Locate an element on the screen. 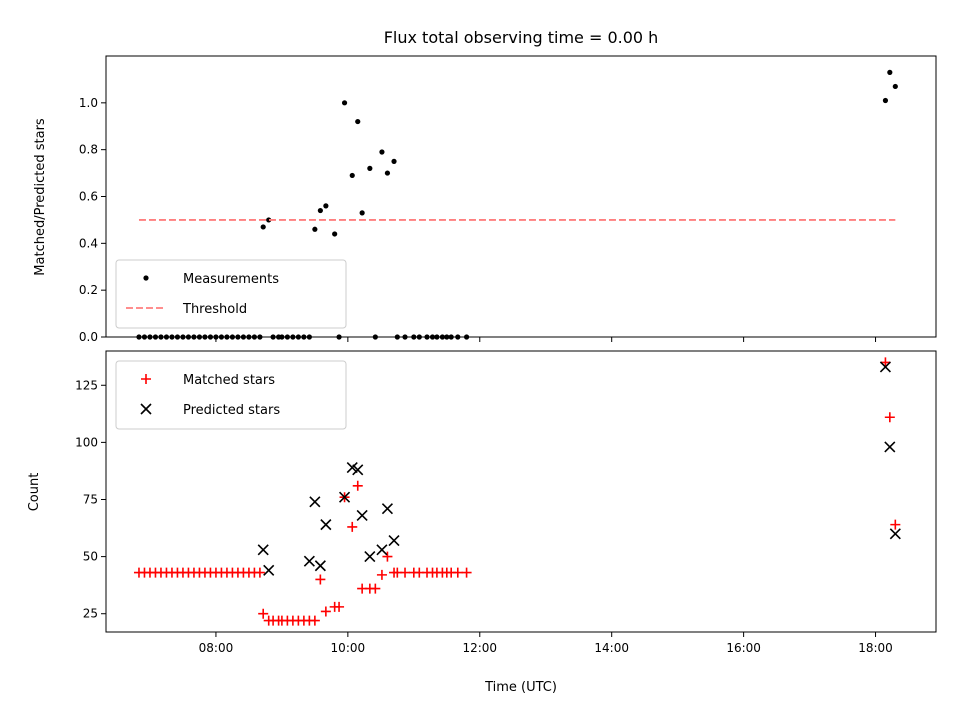 Image resolution: width=960 pixels, height=720 pixels. y-tick-label: 75 is located at coordinates (90, 499).